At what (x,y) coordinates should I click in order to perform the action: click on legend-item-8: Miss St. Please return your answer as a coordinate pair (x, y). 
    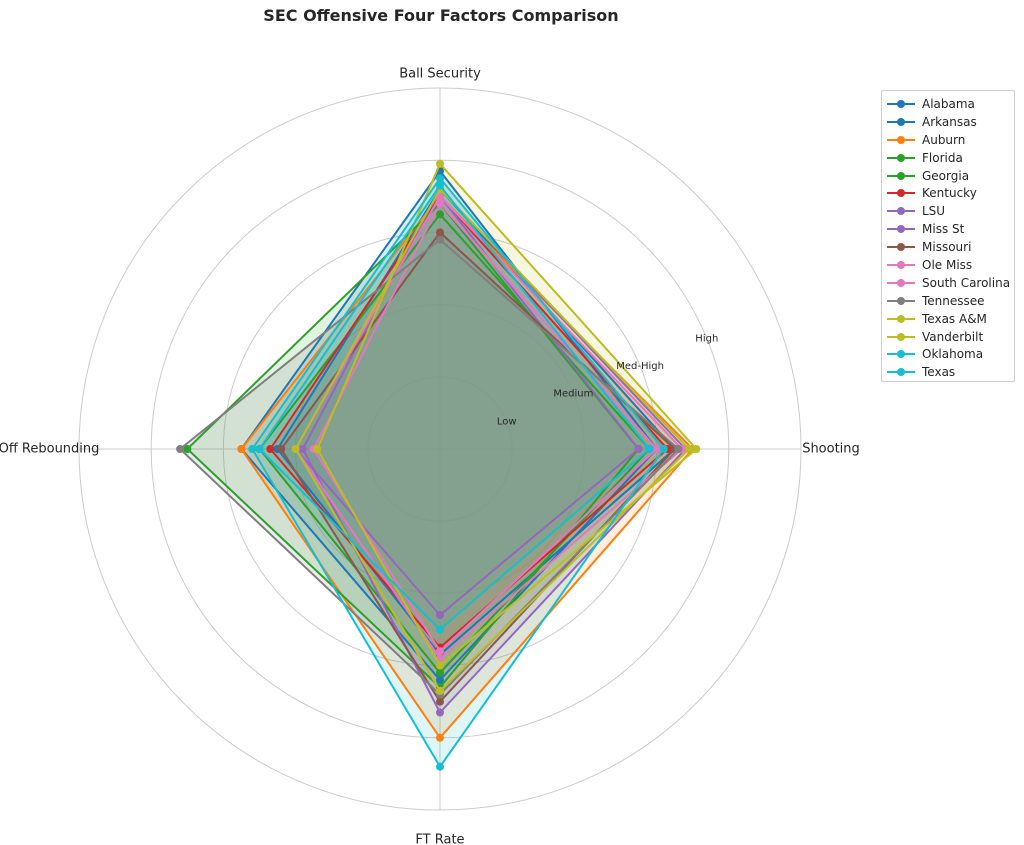
    Looking at the image, I should click on (948, 229).